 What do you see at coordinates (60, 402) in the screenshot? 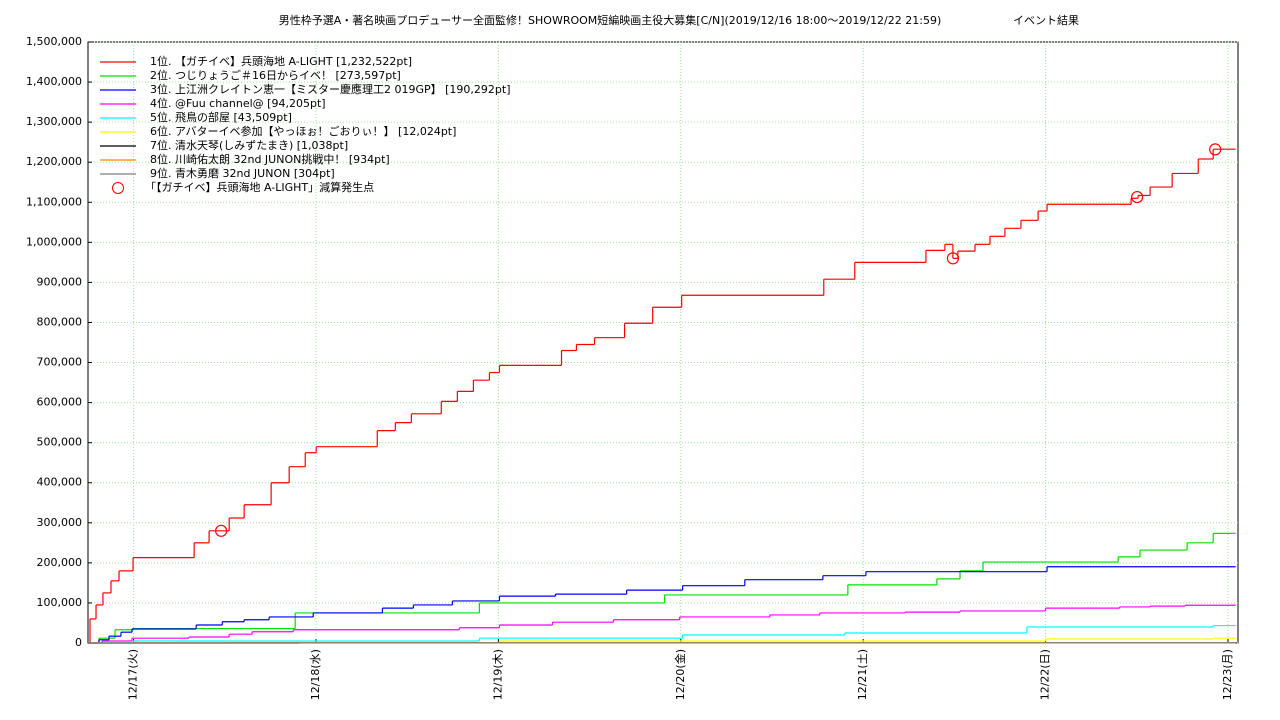
I see `y-tick-label: 600,000` at bounding box center [60, 402].